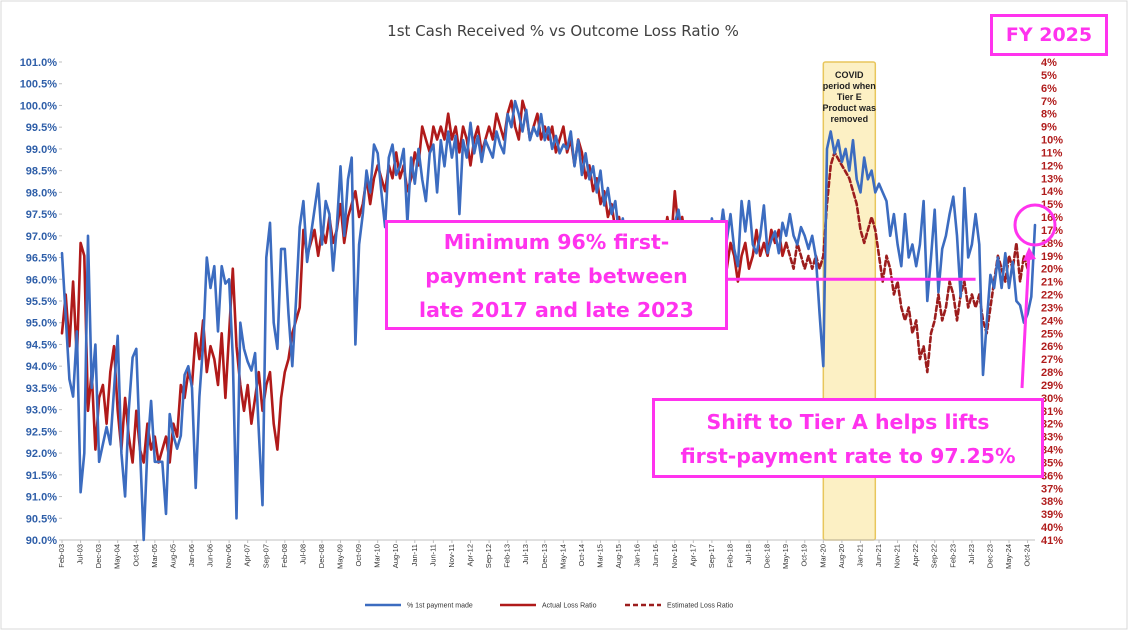  Describe the element at coordinates (849, 75) in the screenshot. I see `covid-note-line: COVID` at that location.